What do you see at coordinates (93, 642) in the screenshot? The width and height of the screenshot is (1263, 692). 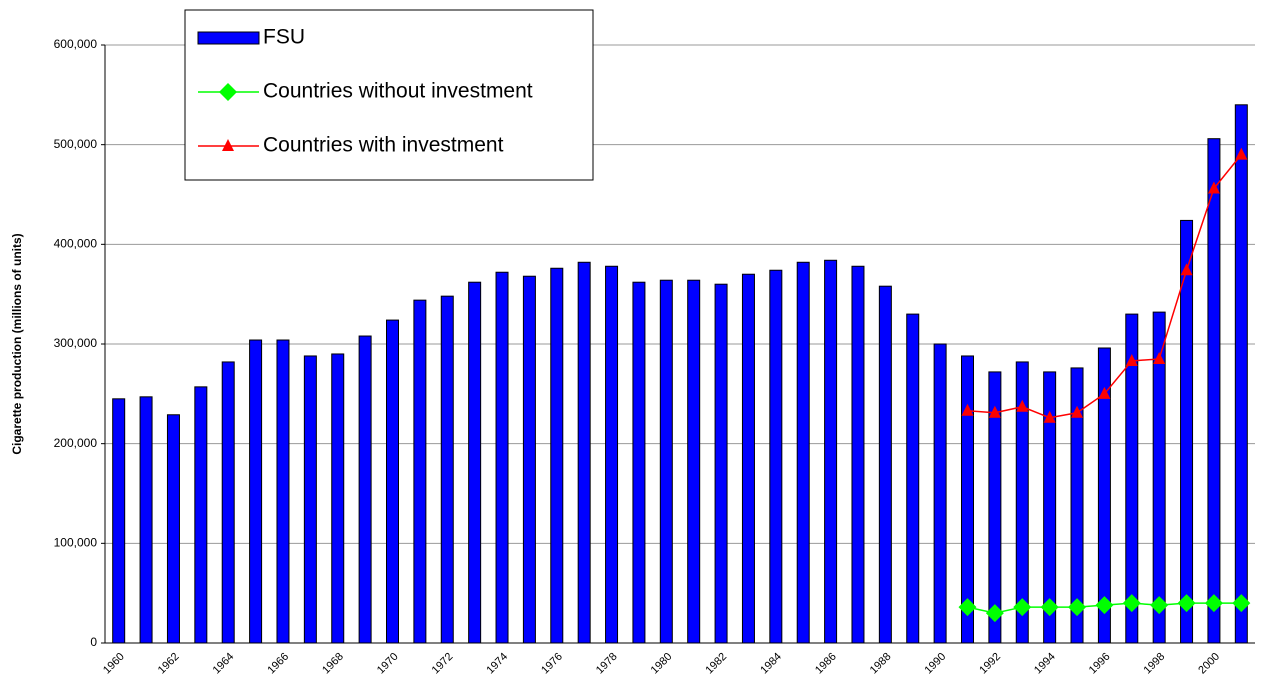 I see `y-tick-label: 0` at bounding box center [93, 642].